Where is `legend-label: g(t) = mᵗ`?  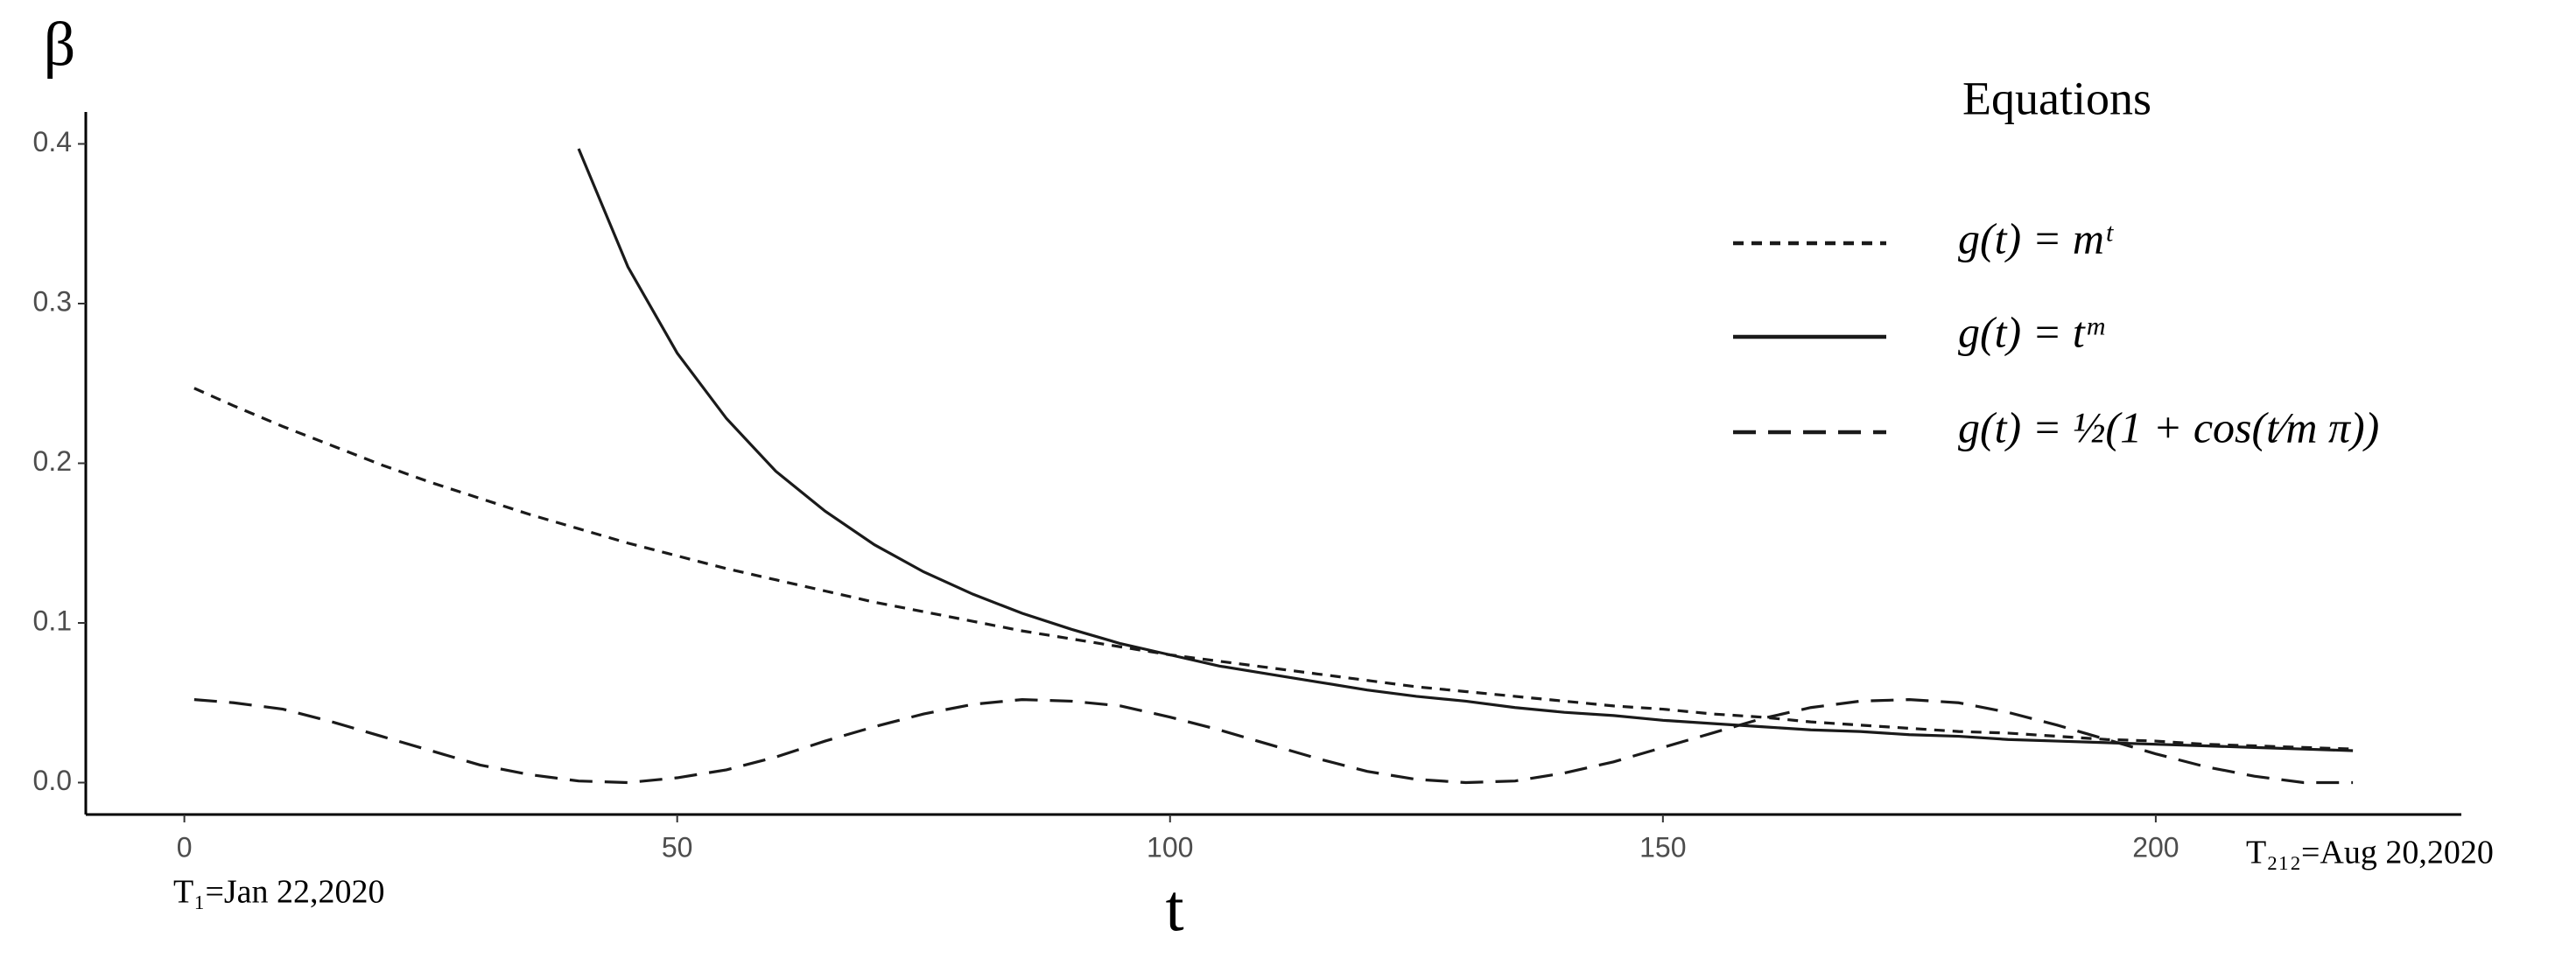
legend-label: g(t) = mᵗ is located at coordinates (2036, 237).